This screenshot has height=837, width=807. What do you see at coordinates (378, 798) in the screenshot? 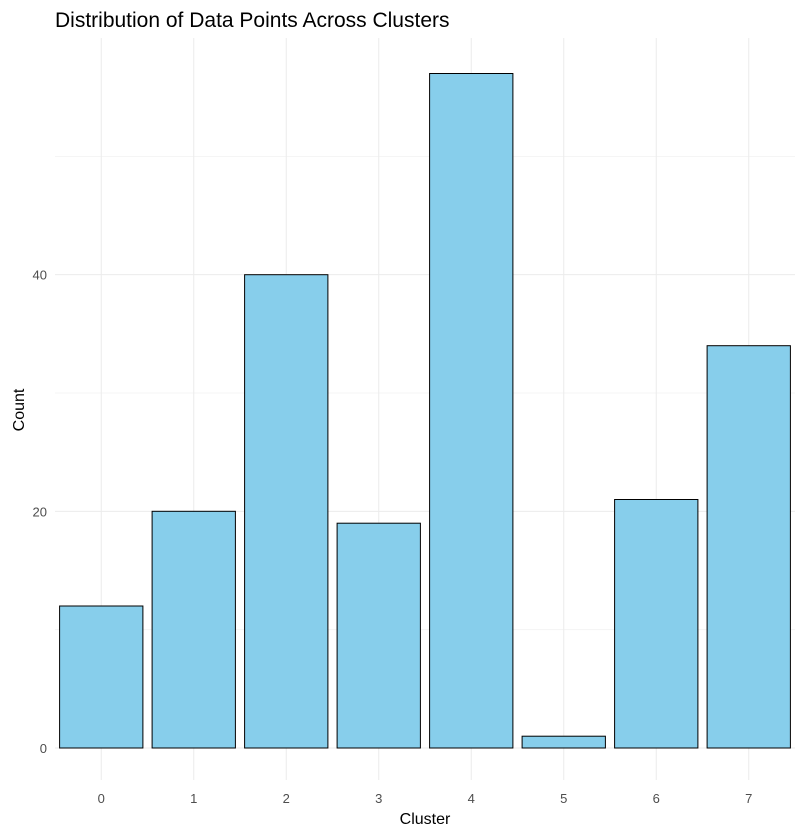
I see `x-tick-label: 3` at bounding box center [378, 798].